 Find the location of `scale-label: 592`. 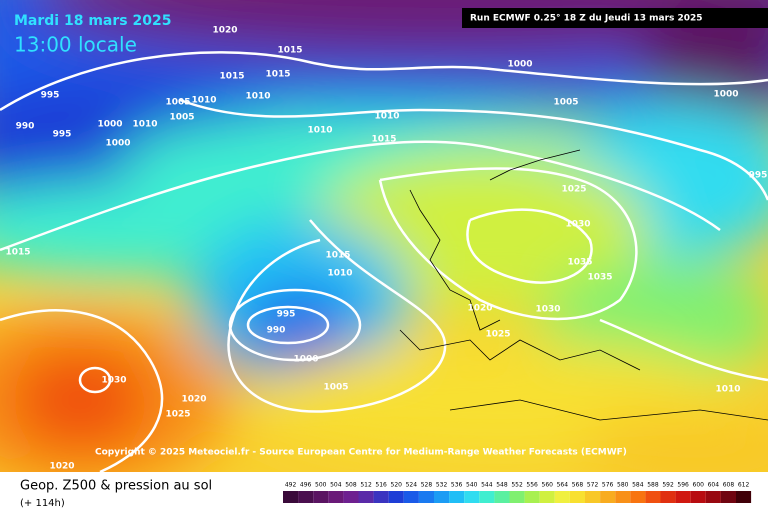

scale-label: 592 is located at coordinates (668, 485).